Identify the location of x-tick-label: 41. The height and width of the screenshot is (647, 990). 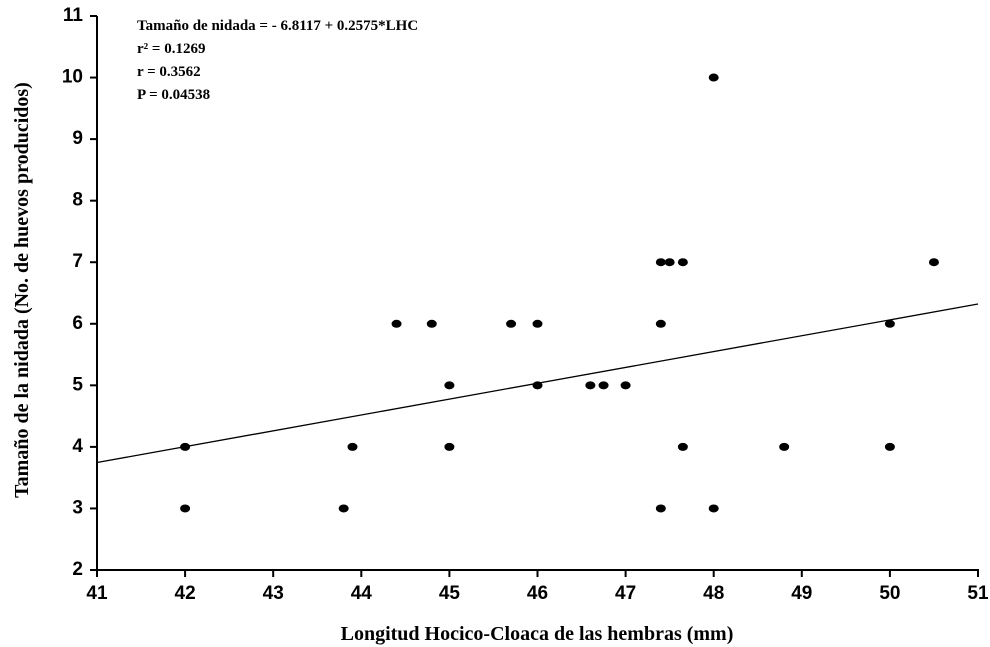
(97, 593).